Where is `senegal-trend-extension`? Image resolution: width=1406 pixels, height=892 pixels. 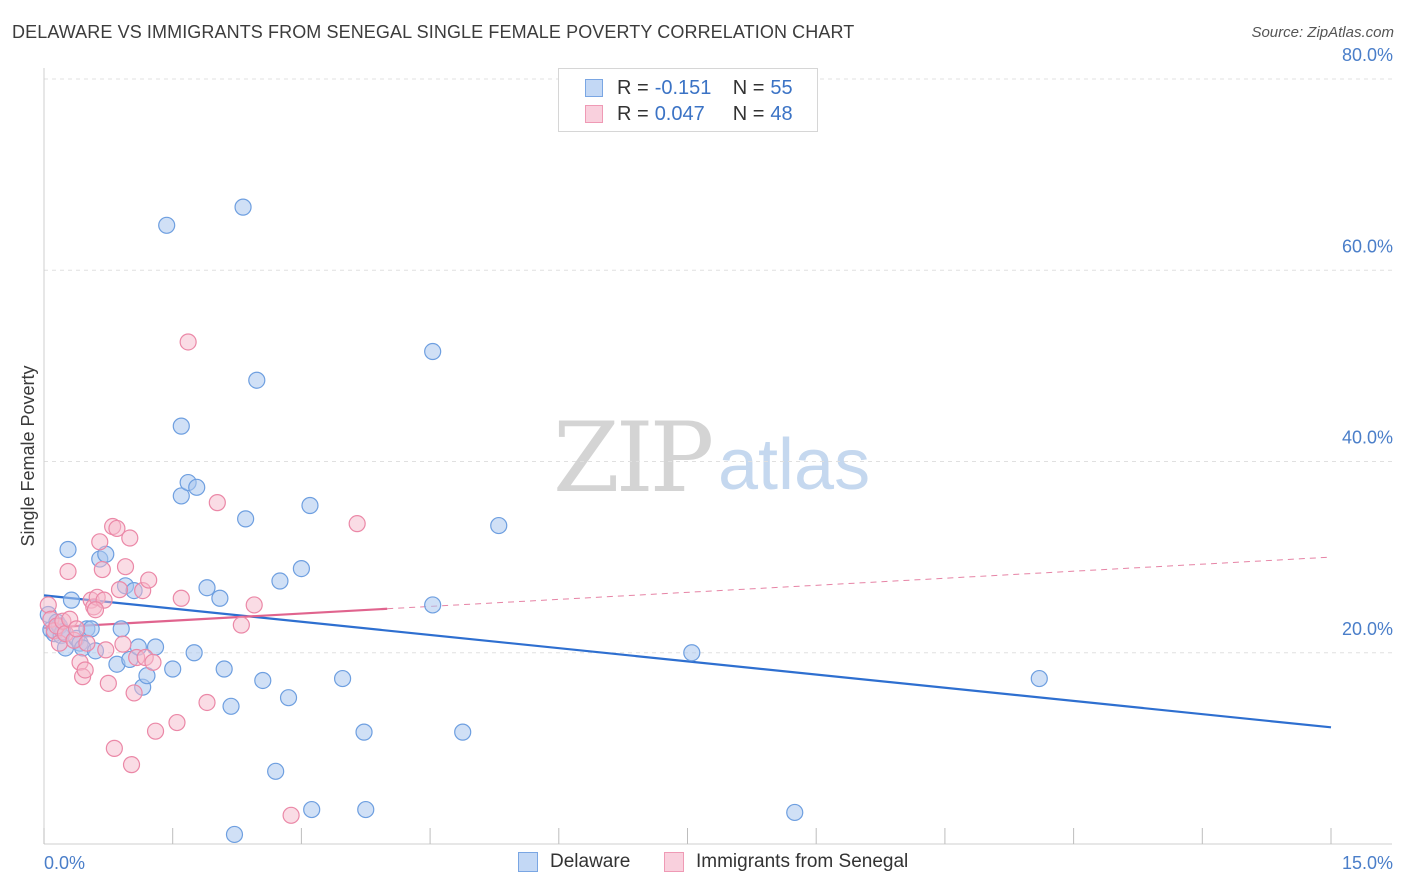 senegal-trend-extension is located at coordinates (859, 583).